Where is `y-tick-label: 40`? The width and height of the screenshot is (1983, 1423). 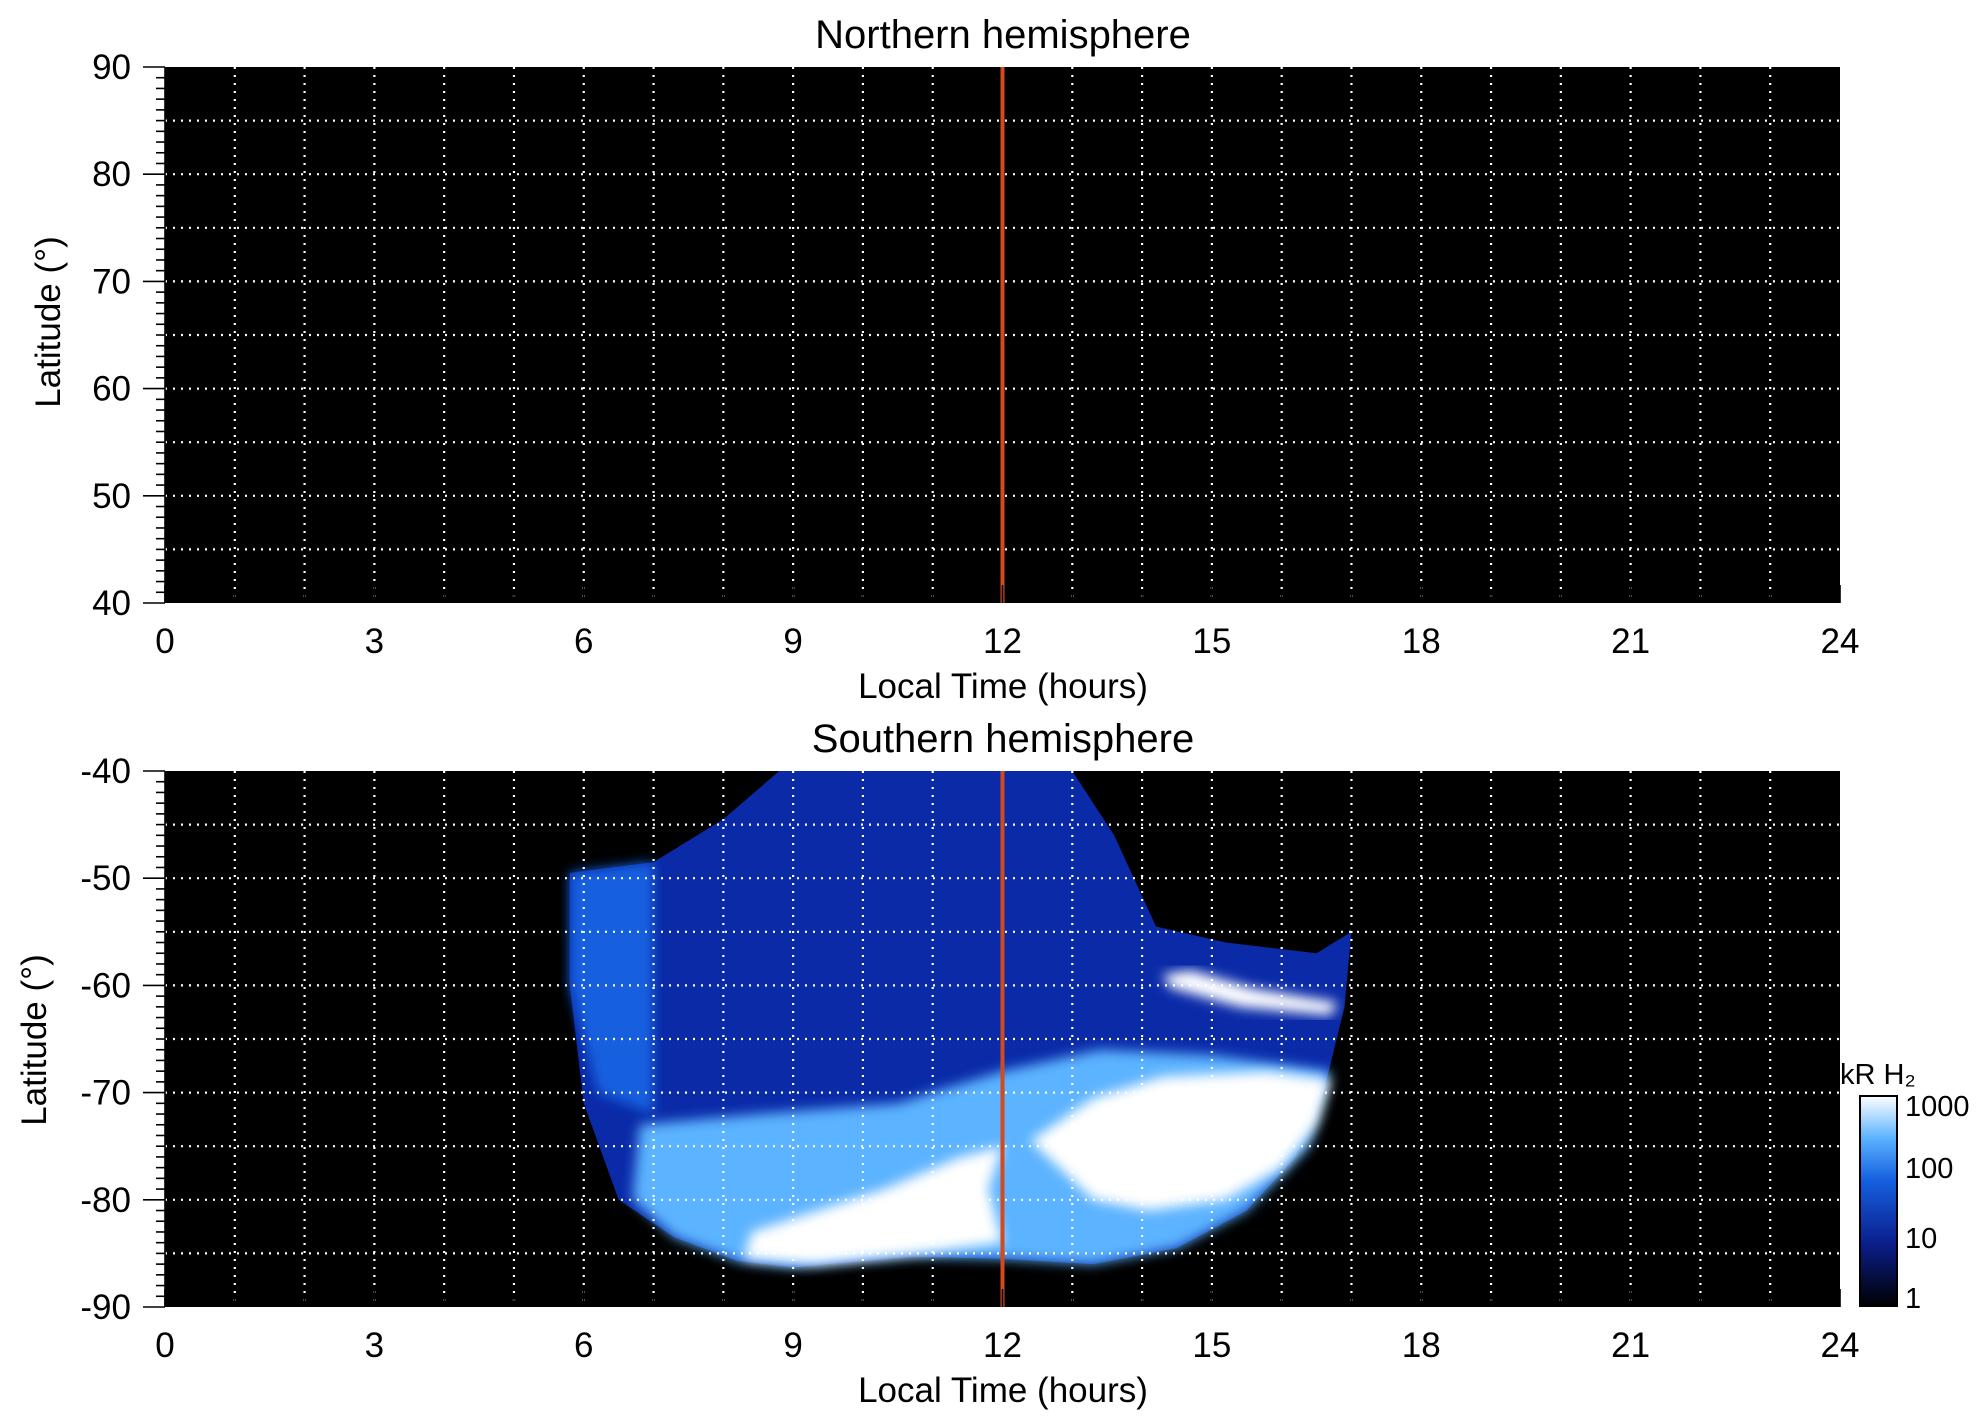 y-tick-label: 40 is located at coordinates (111, 603).